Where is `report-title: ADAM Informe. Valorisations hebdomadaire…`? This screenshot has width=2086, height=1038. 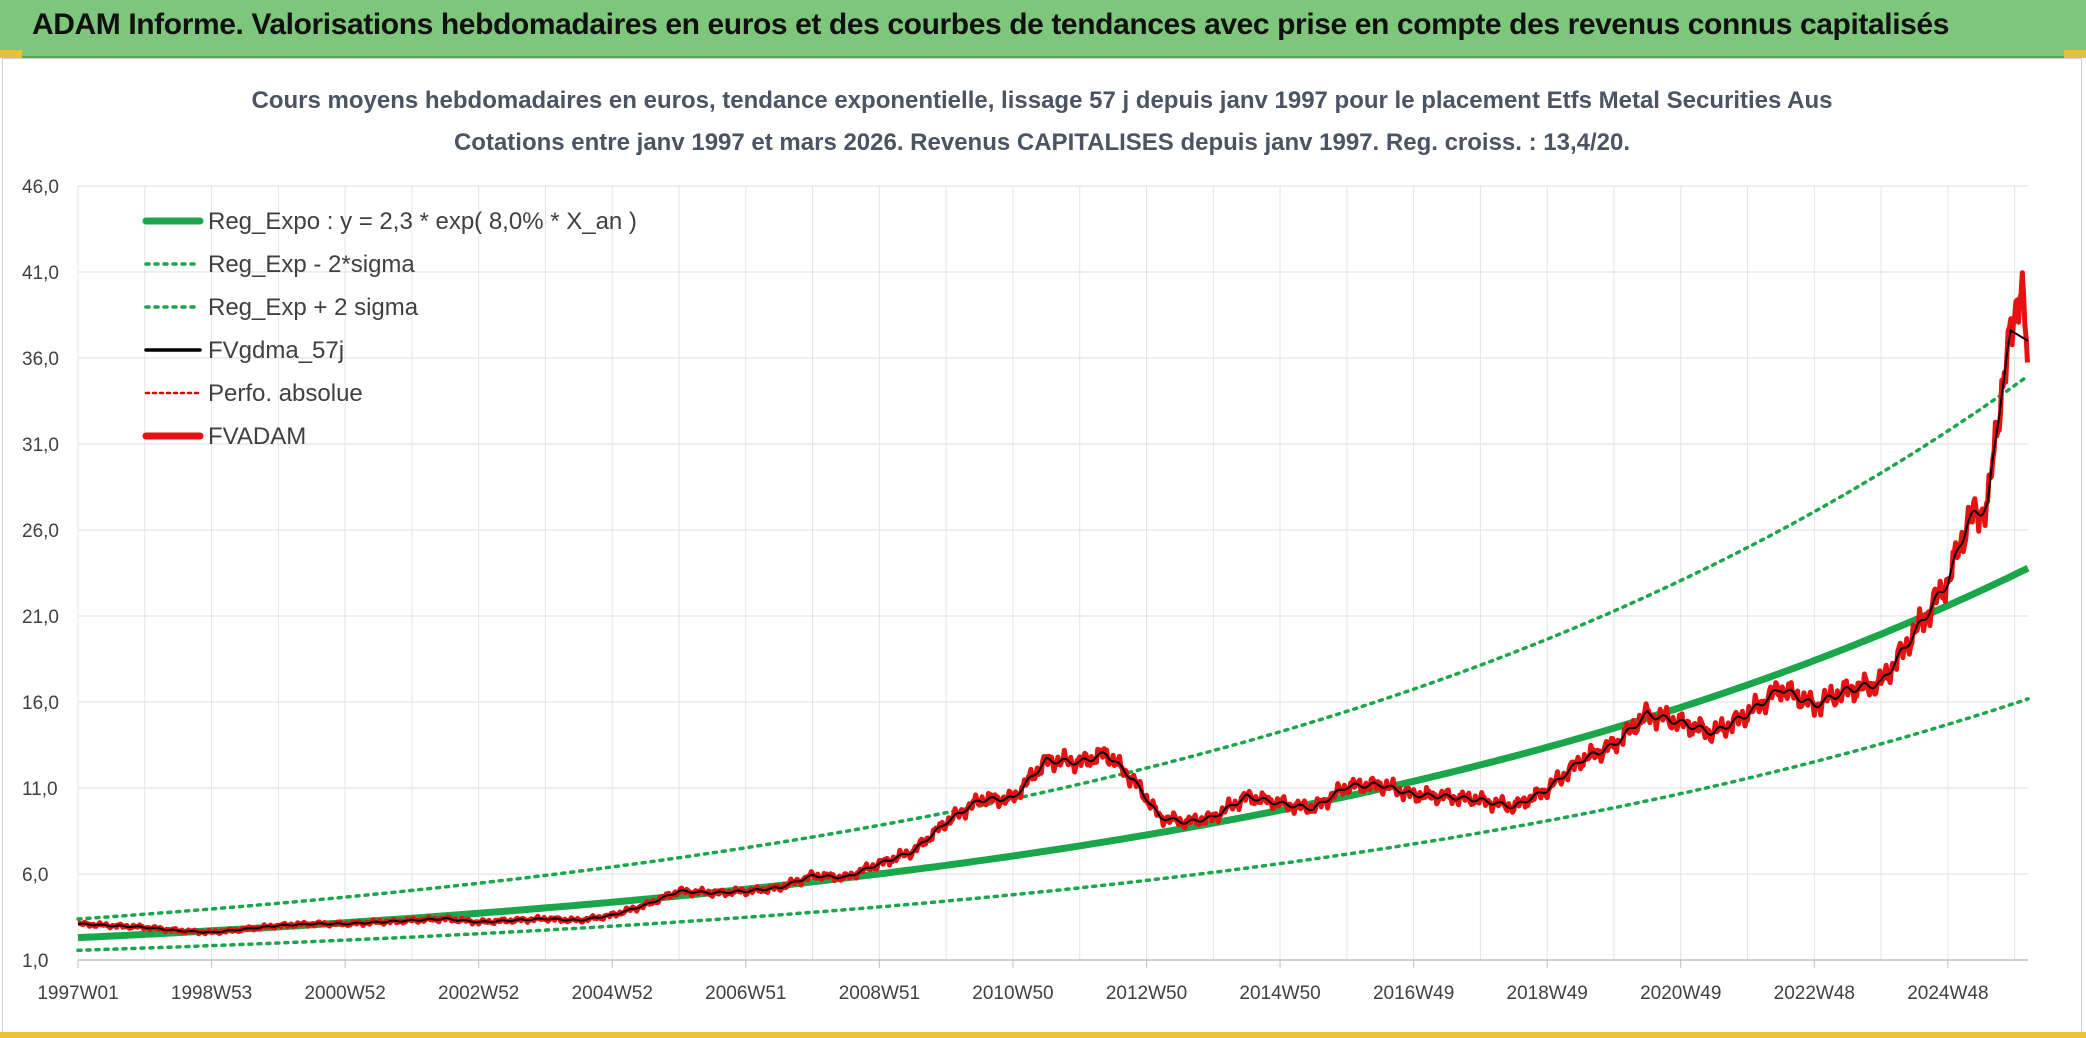 report-title: ADAM Informe. Valorisations hebdomadaire… is located at coordinates (990, 24).